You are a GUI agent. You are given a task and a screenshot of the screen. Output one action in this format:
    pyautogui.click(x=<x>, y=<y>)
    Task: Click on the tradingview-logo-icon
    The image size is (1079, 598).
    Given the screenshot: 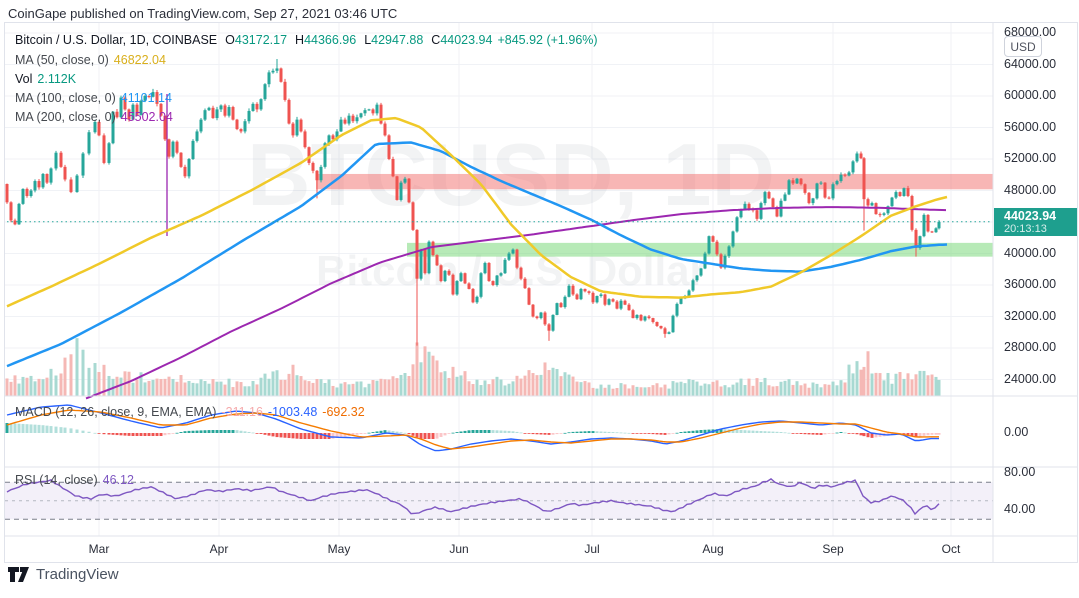 What is the action you would take?
    pyautogui.click(x=18, y=574)
    